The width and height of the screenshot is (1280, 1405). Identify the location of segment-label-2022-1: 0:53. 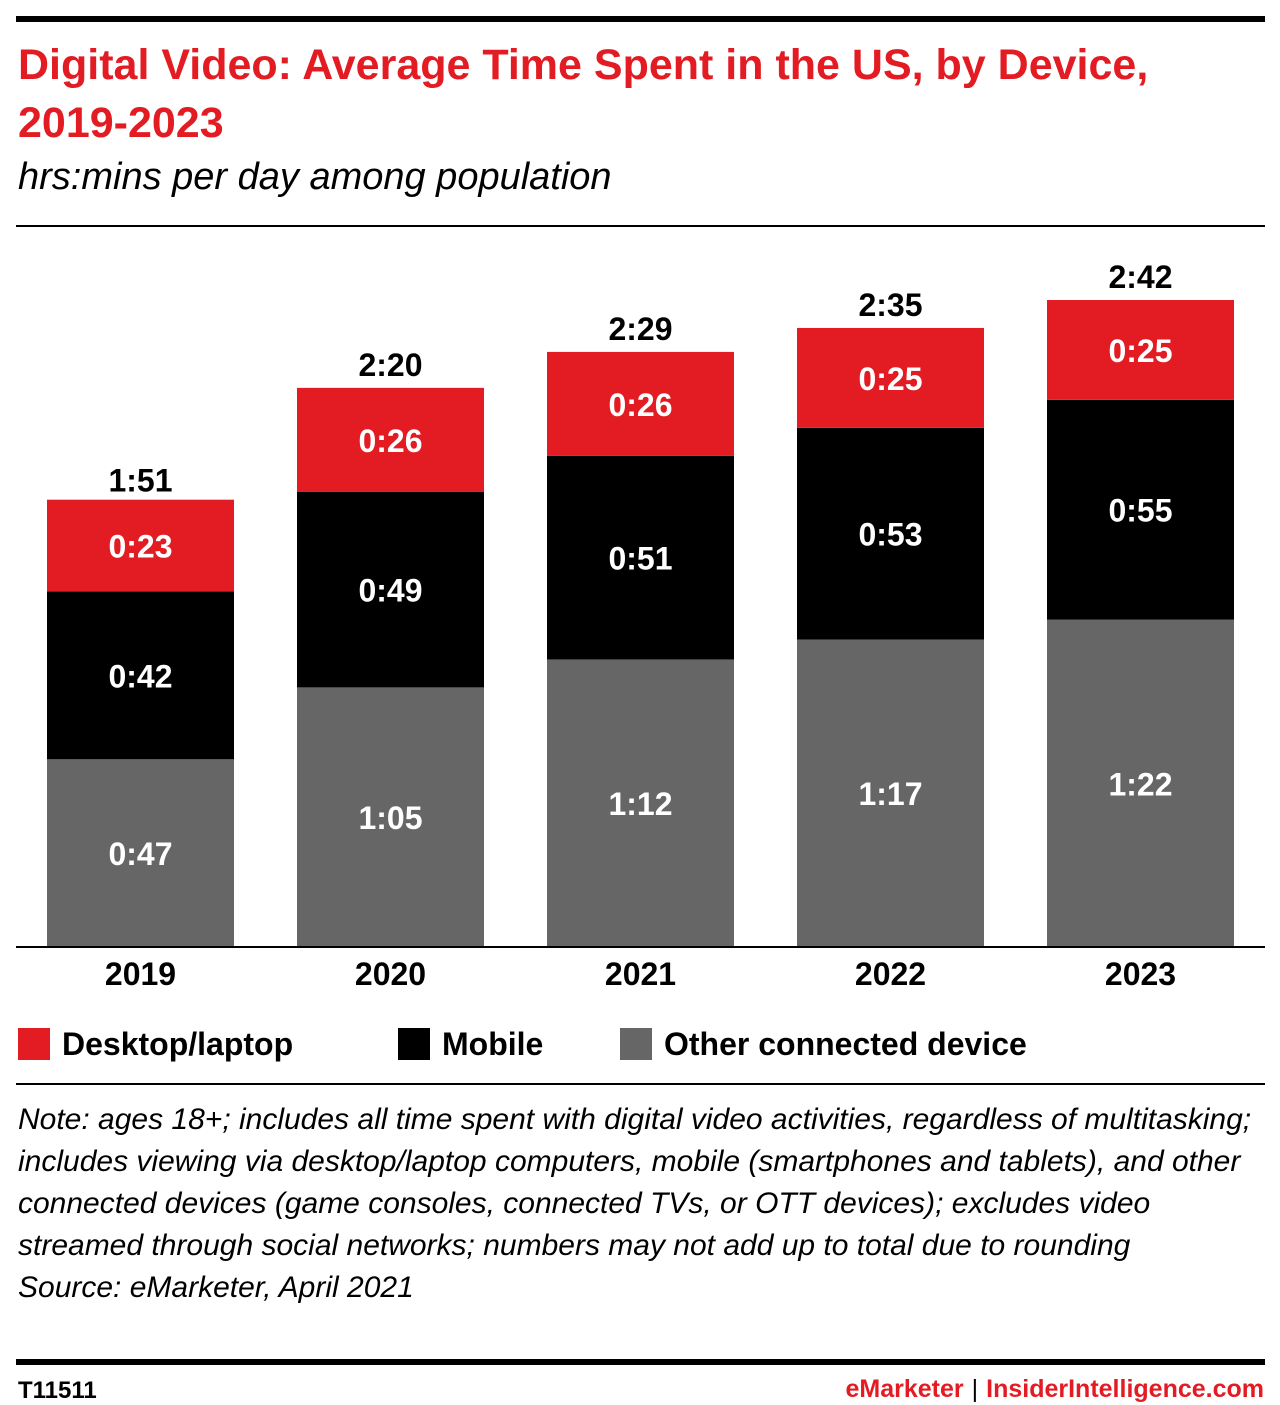
(890, 535).